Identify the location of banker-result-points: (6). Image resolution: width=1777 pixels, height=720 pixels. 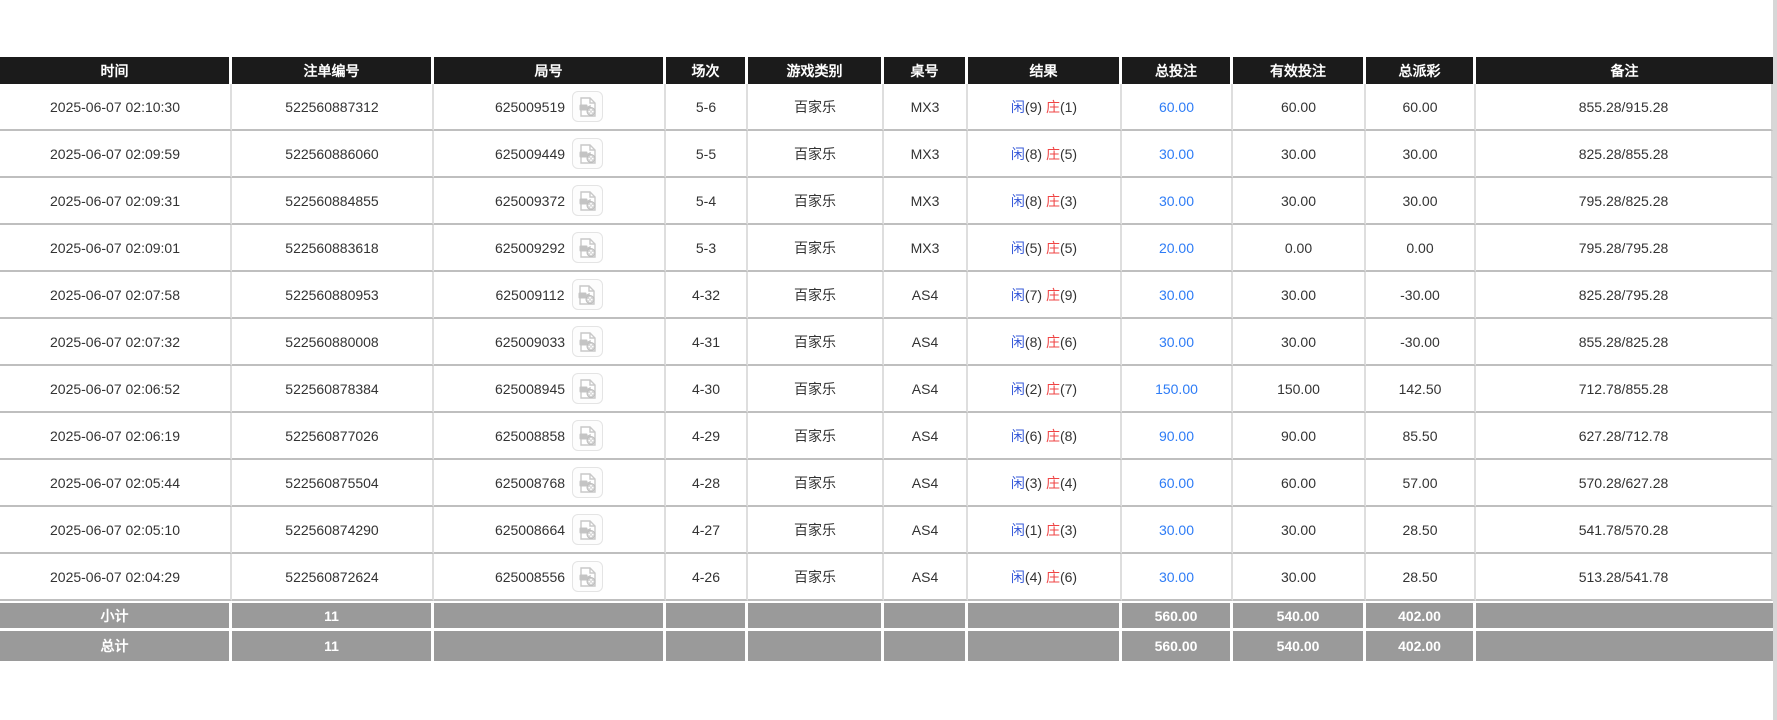
(1068, 576).